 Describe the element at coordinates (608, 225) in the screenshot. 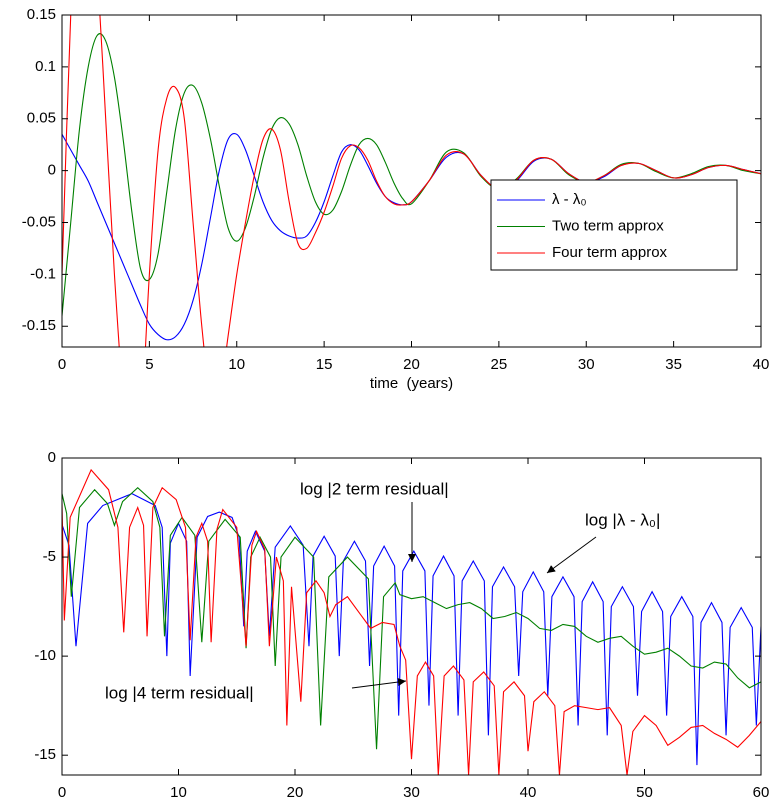

I see `legend-label: Two term approx` at that location.